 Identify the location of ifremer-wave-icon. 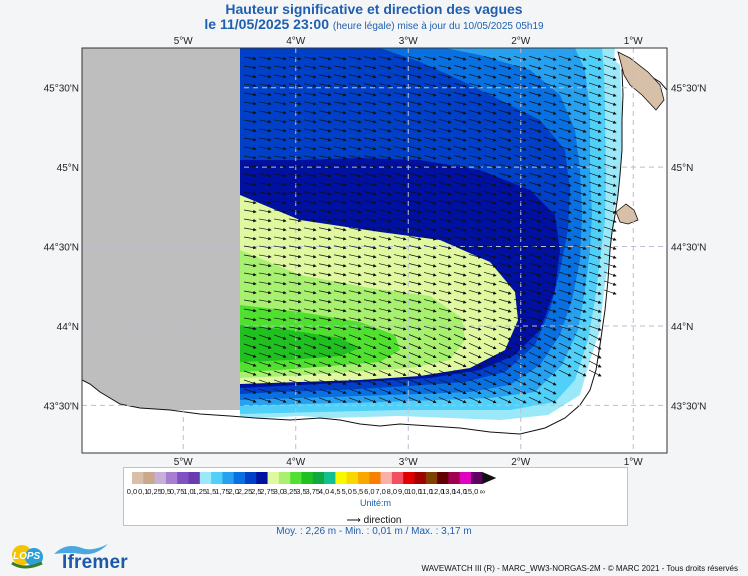
(81, 549).